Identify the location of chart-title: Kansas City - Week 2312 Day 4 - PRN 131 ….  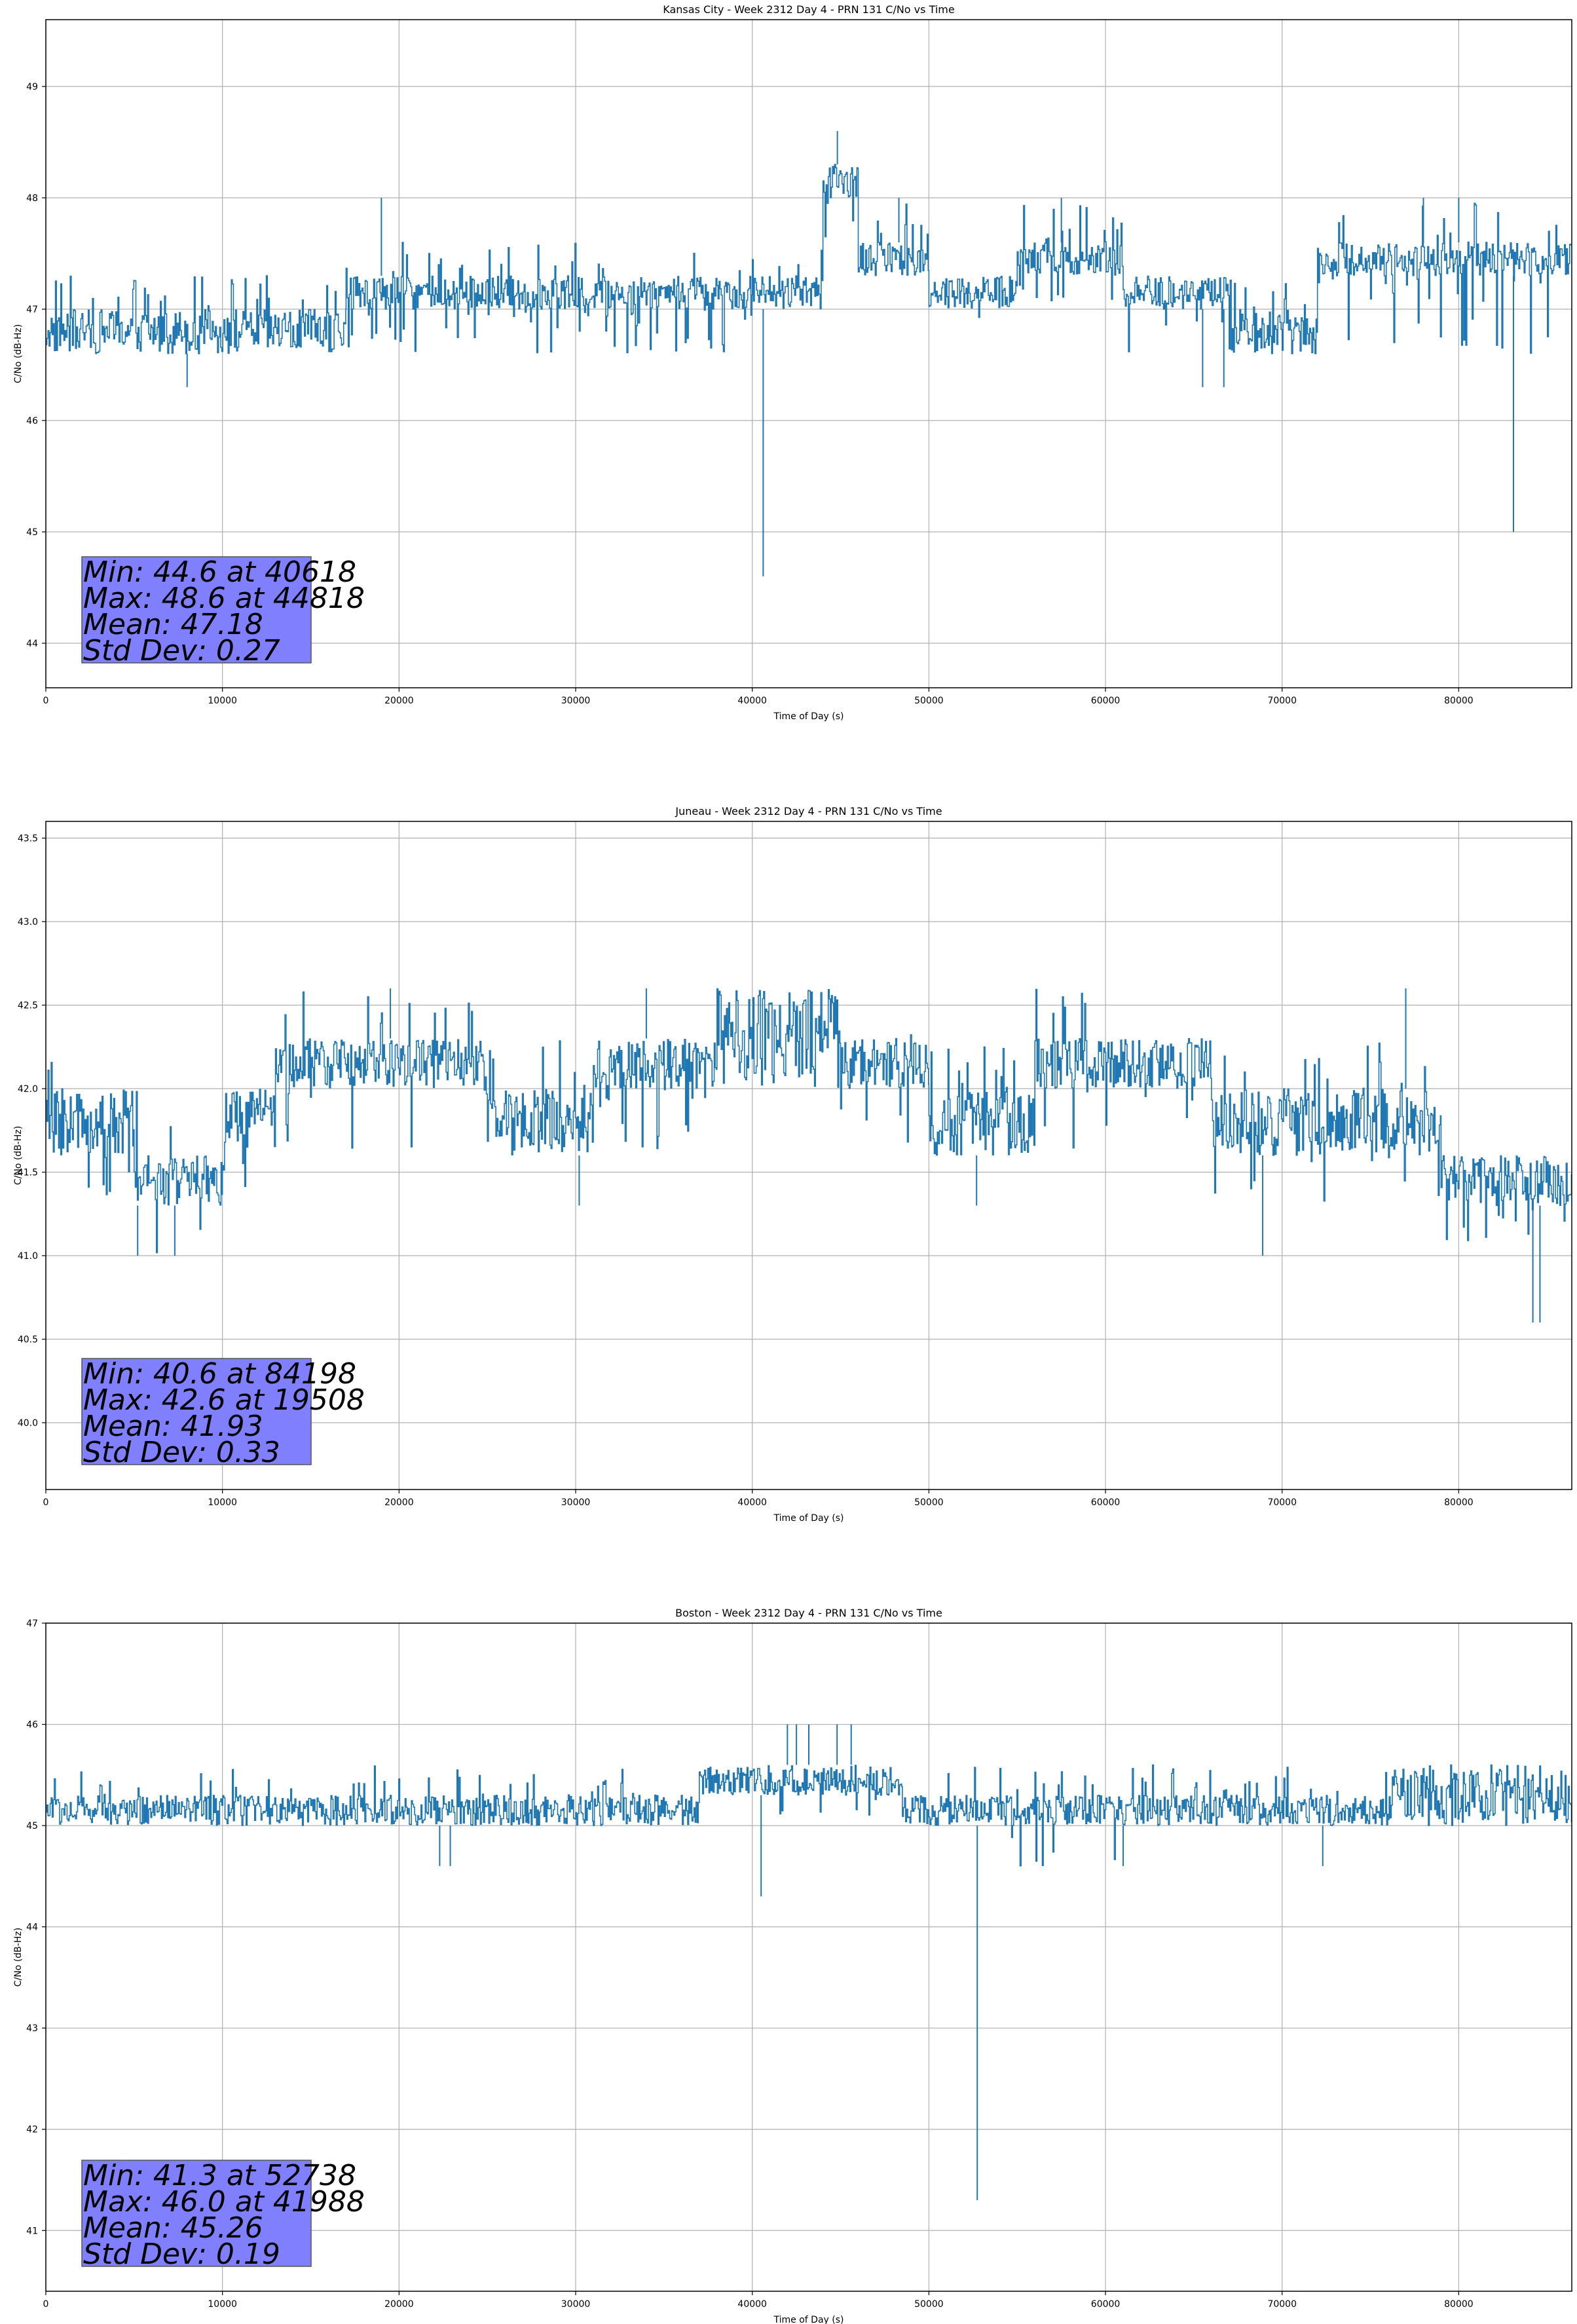
(808, 9).